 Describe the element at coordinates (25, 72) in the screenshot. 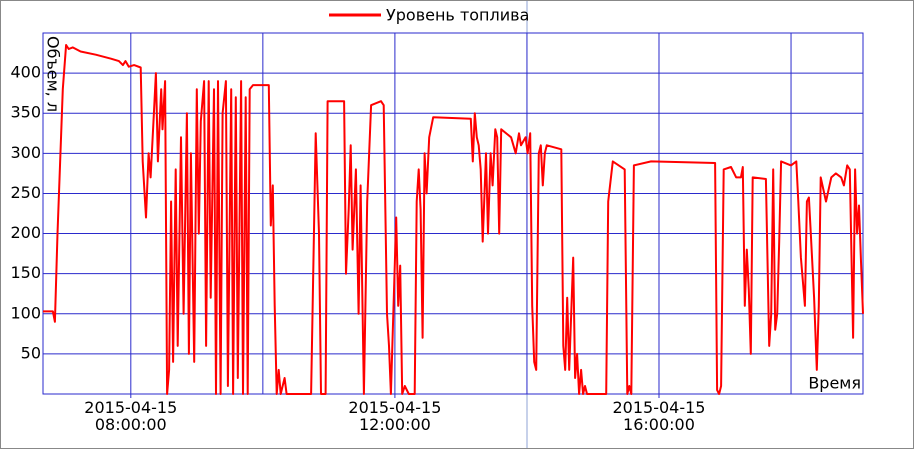

I see `y-tick-label: 400` at that location.